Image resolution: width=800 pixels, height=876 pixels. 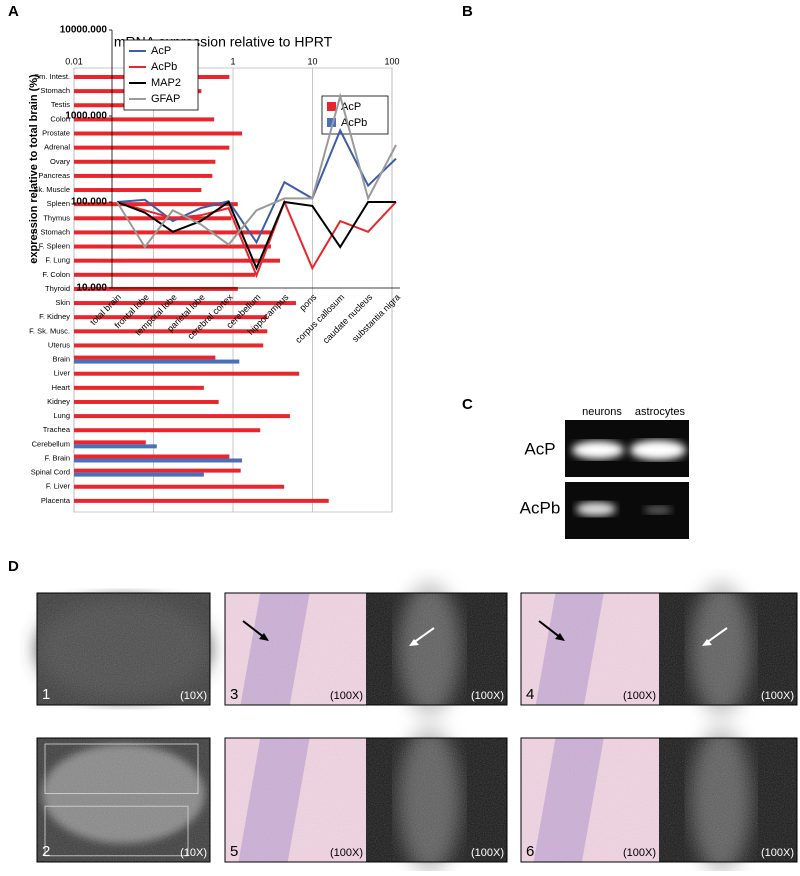 What do you see at coordinates (57, 260) in the screenshot?
I see `y-tick-label: F. Lung` at bounding box center [57, 260].